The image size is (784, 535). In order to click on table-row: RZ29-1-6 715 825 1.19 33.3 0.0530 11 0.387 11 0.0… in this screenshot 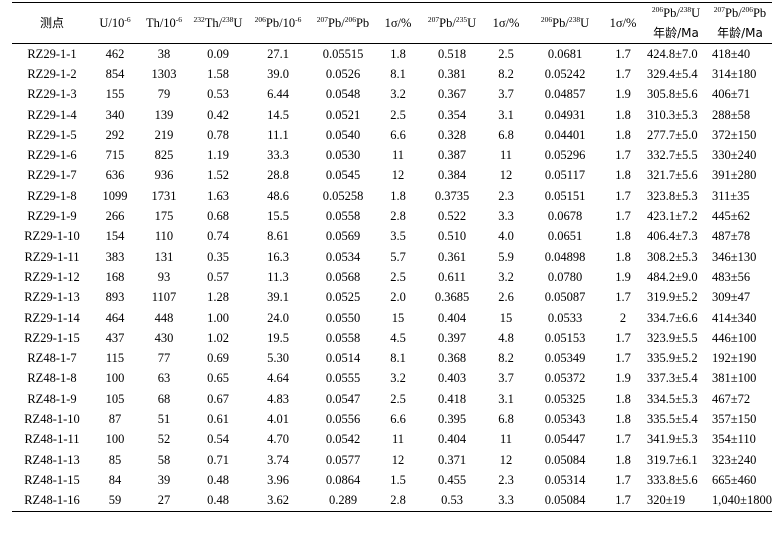, I will do `click(392, 155)`.